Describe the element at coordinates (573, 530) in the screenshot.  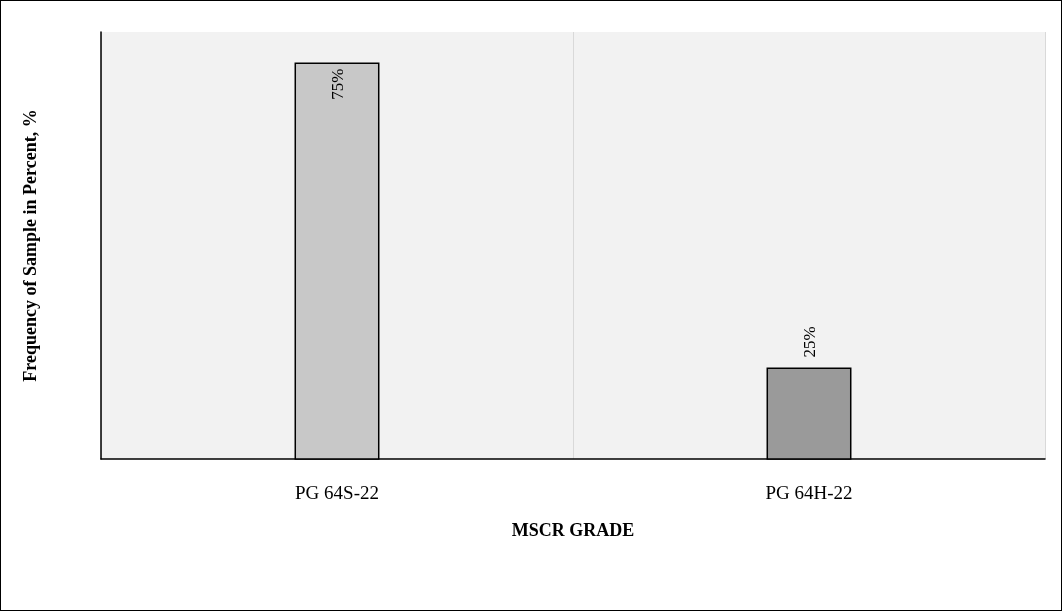
I see `x-axis-title: MSCR GRADE` at that location.